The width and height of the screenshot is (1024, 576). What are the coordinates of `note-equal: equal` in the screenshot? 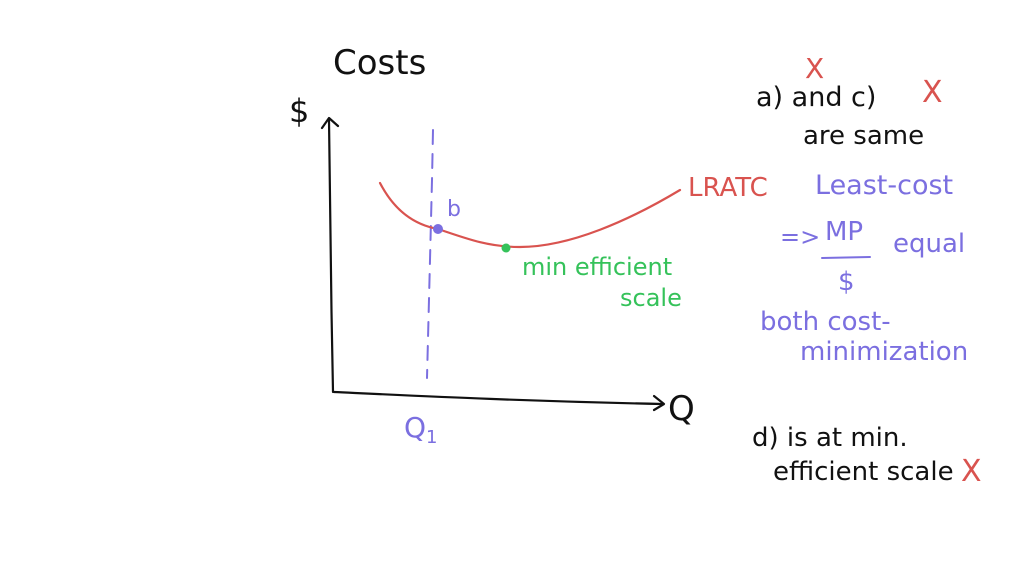 It's located at (929, 244).